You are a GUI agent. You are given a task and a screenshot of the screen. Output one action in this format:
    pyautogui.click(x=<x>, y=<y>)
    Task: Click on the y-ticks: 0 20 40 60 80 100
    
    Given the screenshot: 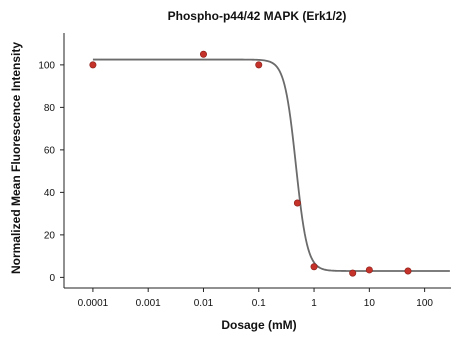 What is the action you would take?
    pyautogui.click(x=51, y=172)
    